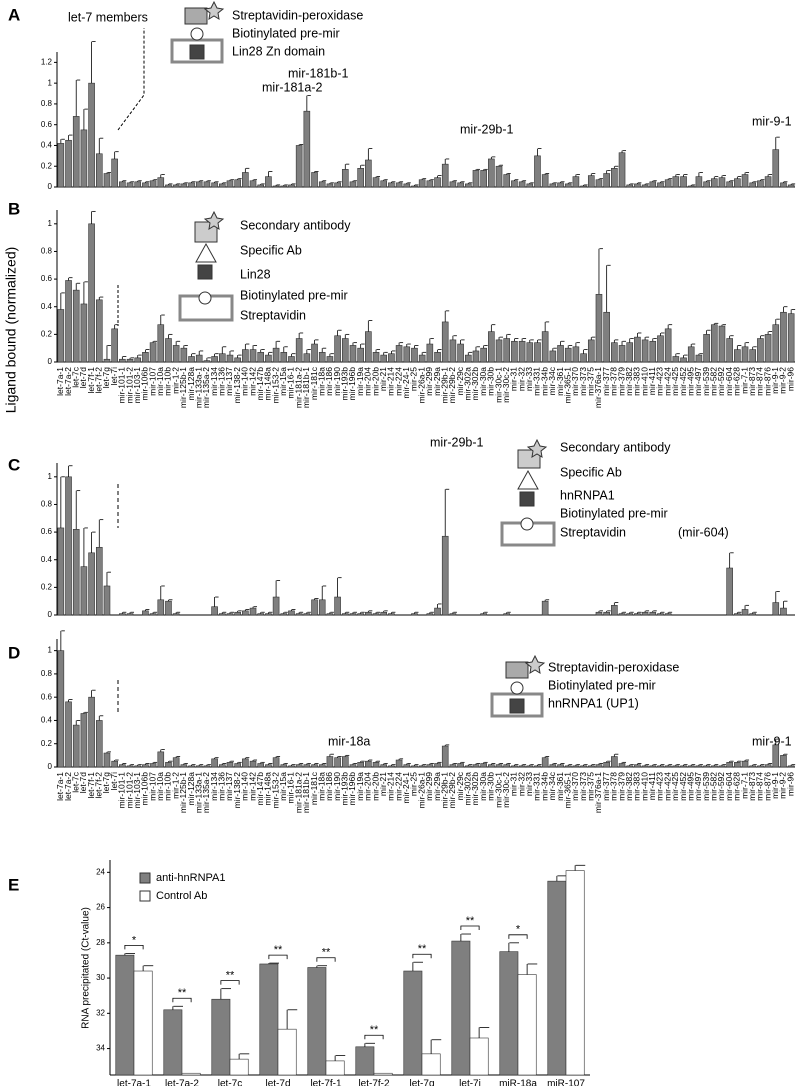  Describe the element at coordinates (470, 1082) in the screenshot. I see `x-tick-label: let-7i` at that location.